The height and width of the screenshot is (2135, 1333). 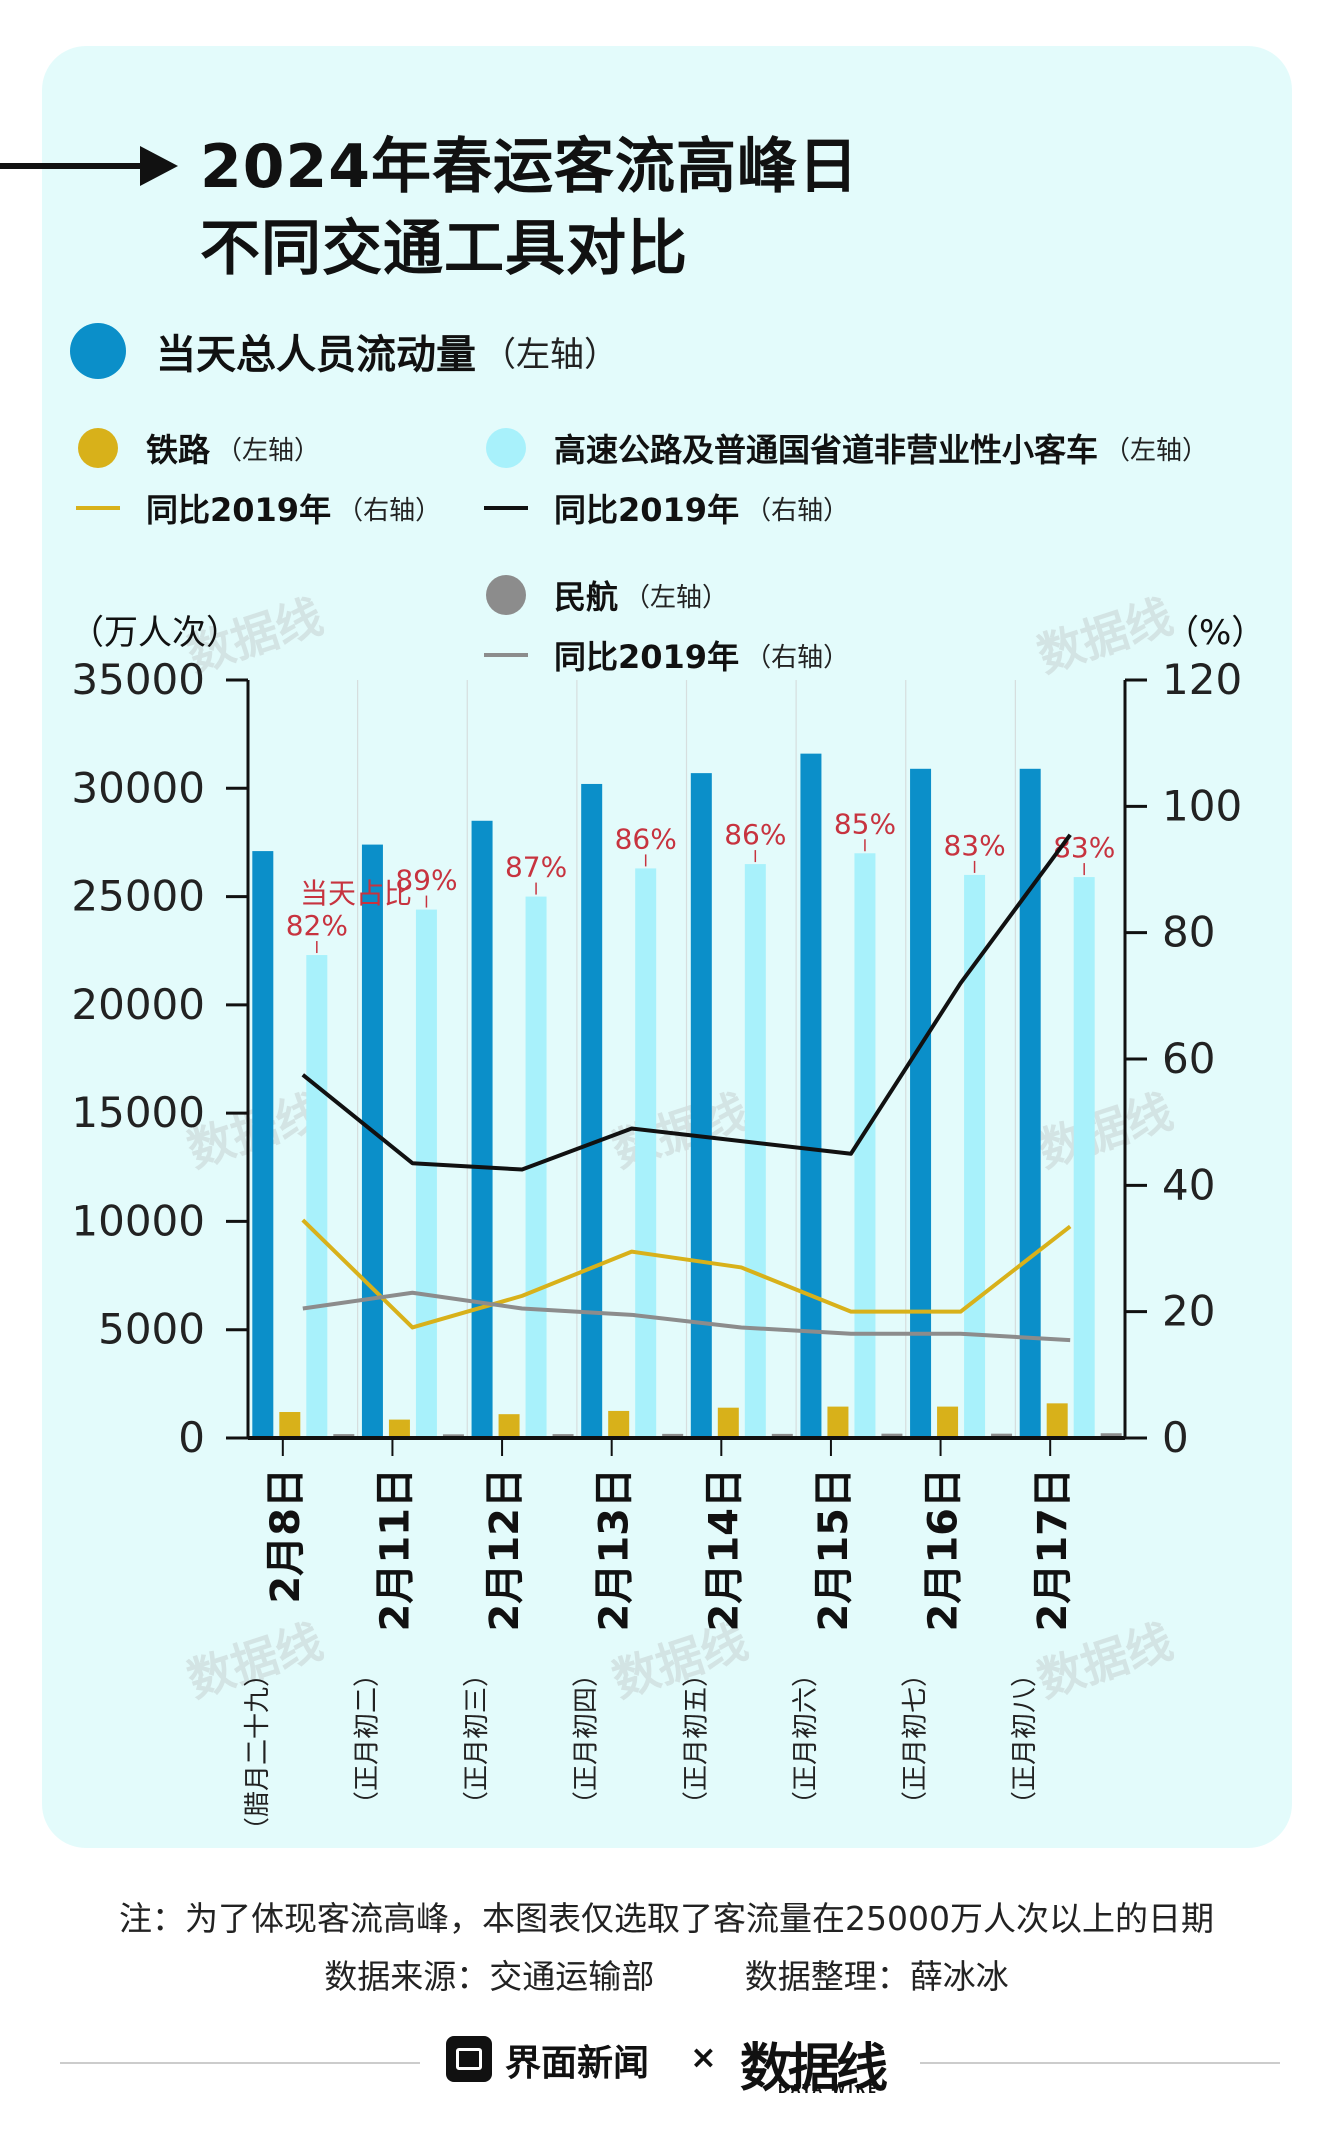 I want to click on legend-rail-yoy: 同比2019年 （右轴）, so click(x=258, y=508).